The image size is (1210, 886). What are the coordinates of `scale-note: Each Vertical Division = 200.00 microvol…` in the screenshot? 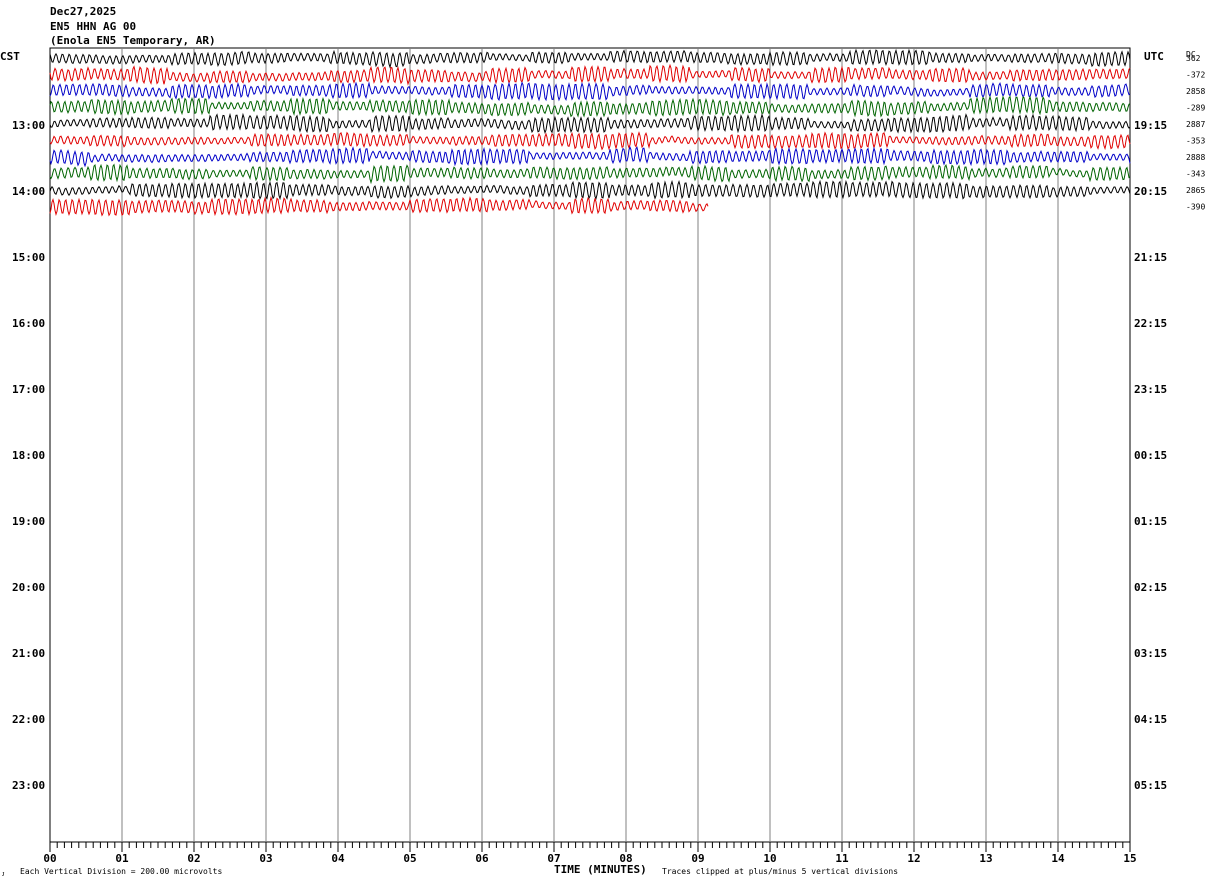 It's located at (121, 871).